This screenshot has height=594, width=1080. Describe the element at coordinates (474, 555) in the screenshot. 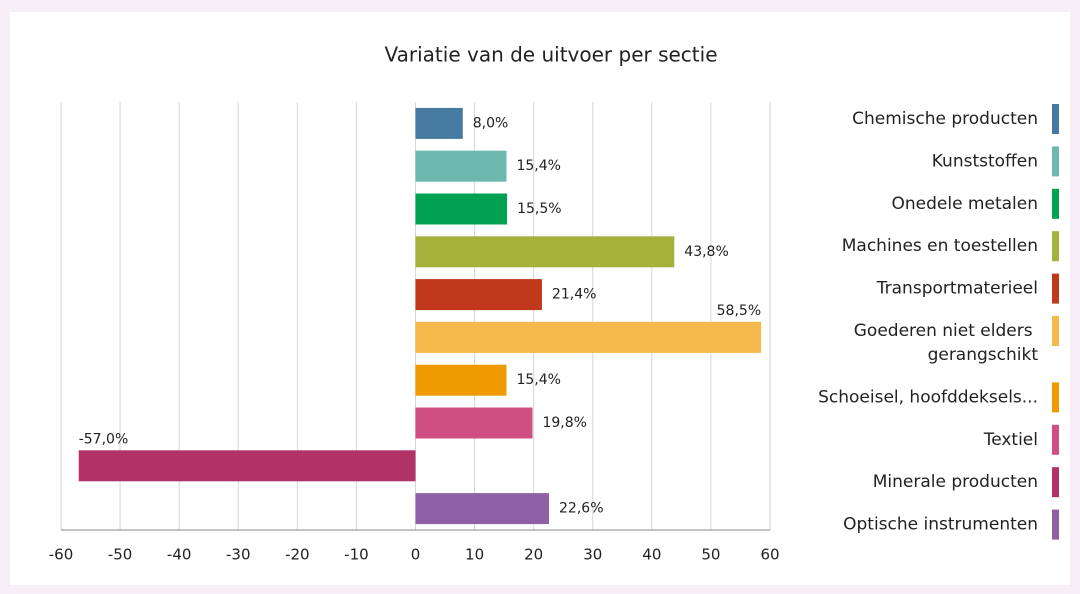

I see `x-tick-label: 10` at that location.